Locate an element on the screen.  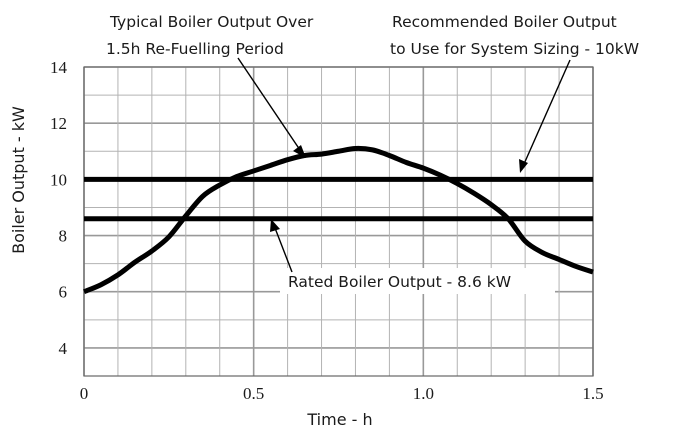
y-tick-label: 6 is located at coordinates (63, 292).